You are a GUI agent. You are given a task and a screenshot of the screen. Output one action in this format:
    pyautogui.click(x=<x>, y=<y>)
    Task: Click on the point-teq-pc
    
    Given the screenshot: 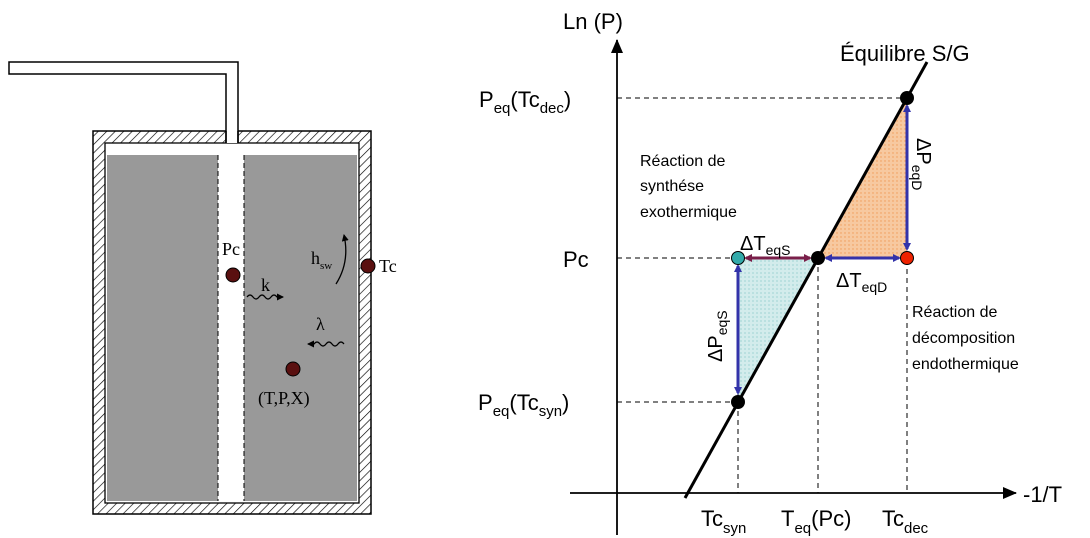 What is the action you would take?
    pyautogui.click(x=818, y=258)
    